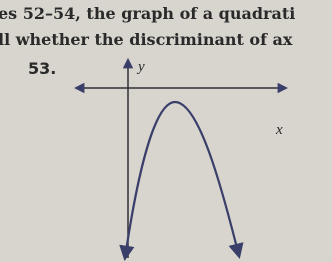 Image resolution: width=332 pixels, height=262 pixels. I want to click on header-line: es 52–54, the graph of a quadrati, so click(147, 13).